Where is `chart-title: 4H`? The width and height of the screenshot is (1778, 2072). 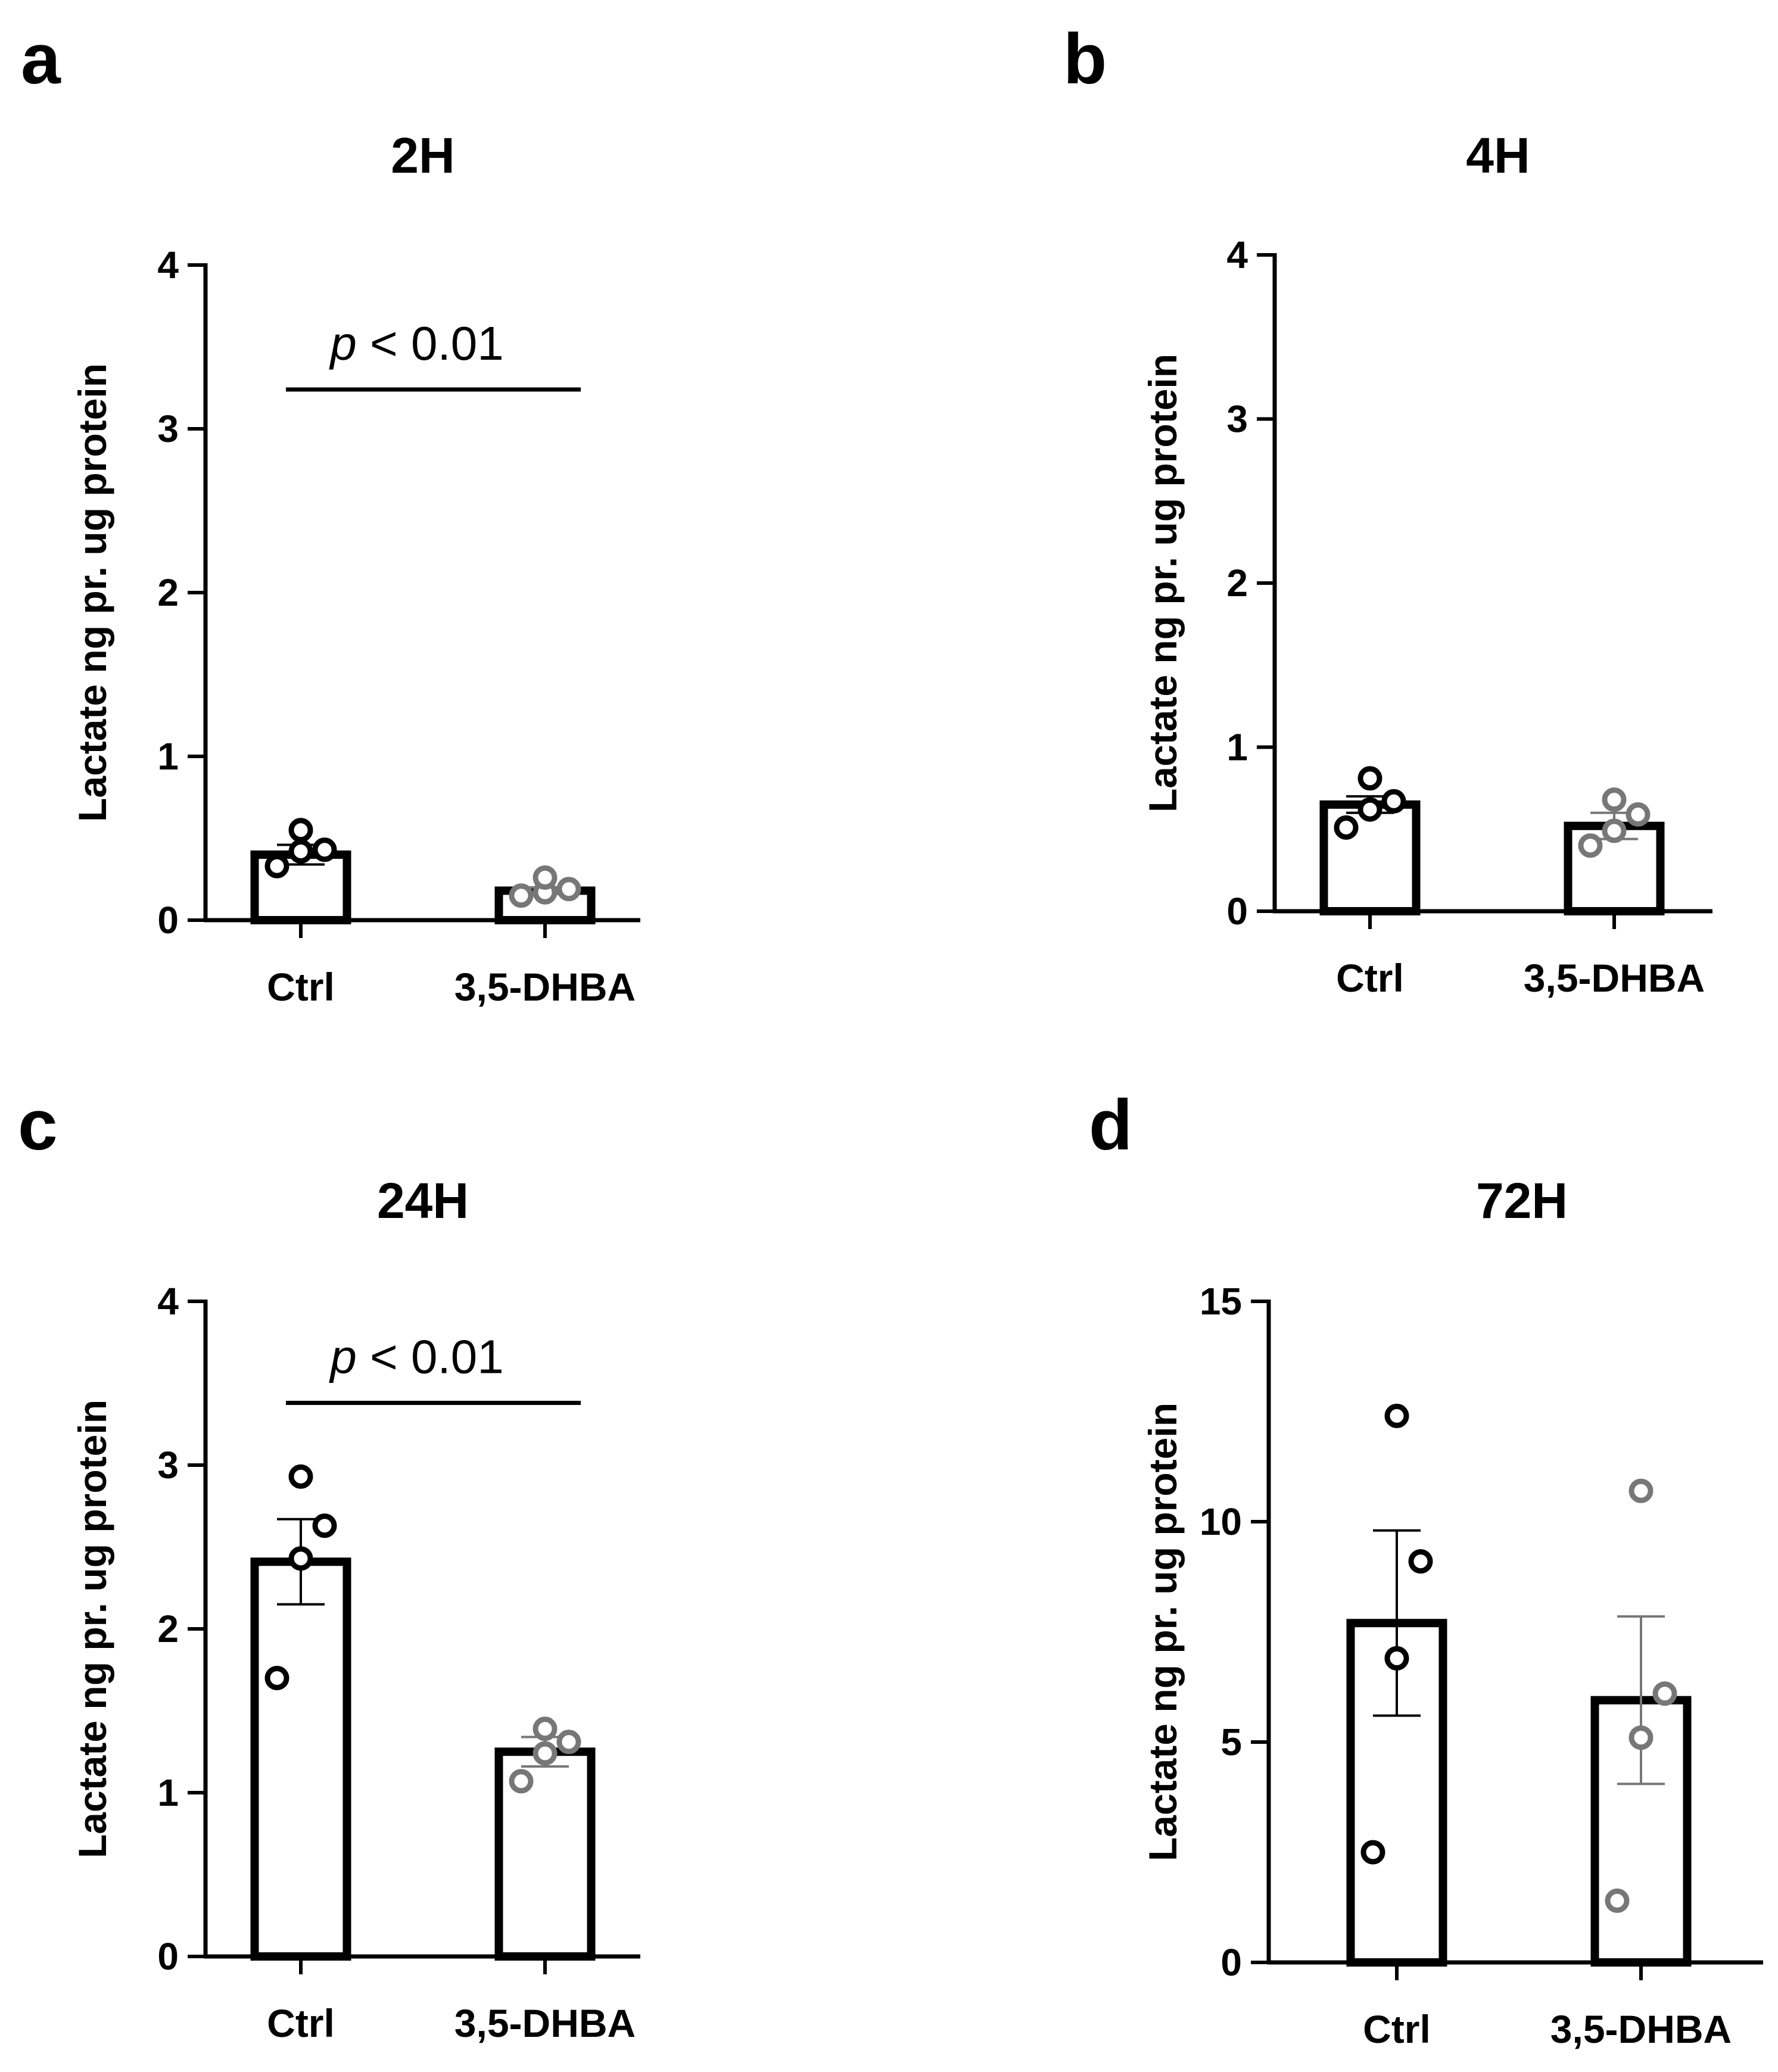 chart-title: 4H is located at coordinates (1498, 155).